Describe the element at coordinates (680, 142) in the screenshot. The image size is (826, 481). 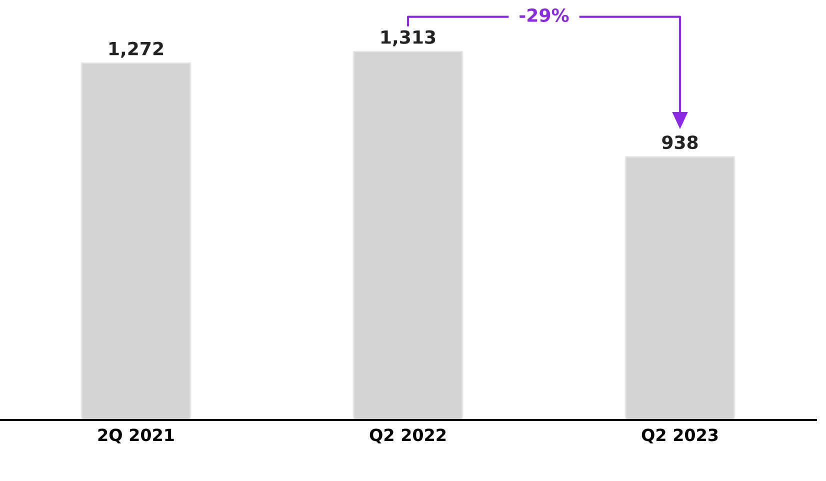
I see `data-label: 938` at that location.